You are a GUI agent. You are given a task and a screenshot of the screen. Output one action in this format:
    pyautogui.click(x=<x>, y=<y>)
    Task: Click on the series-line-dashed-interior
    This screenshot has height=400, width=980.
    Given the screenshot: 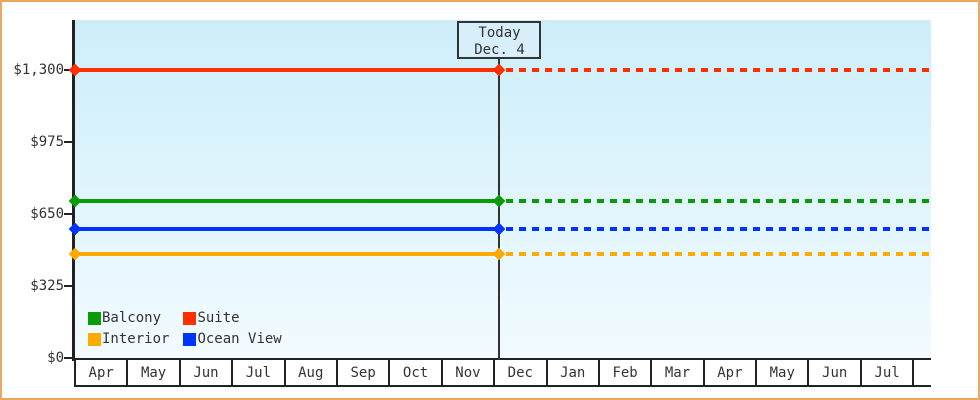 What is the action you would take?
    pyautogui.click(x=718, y=253)
    